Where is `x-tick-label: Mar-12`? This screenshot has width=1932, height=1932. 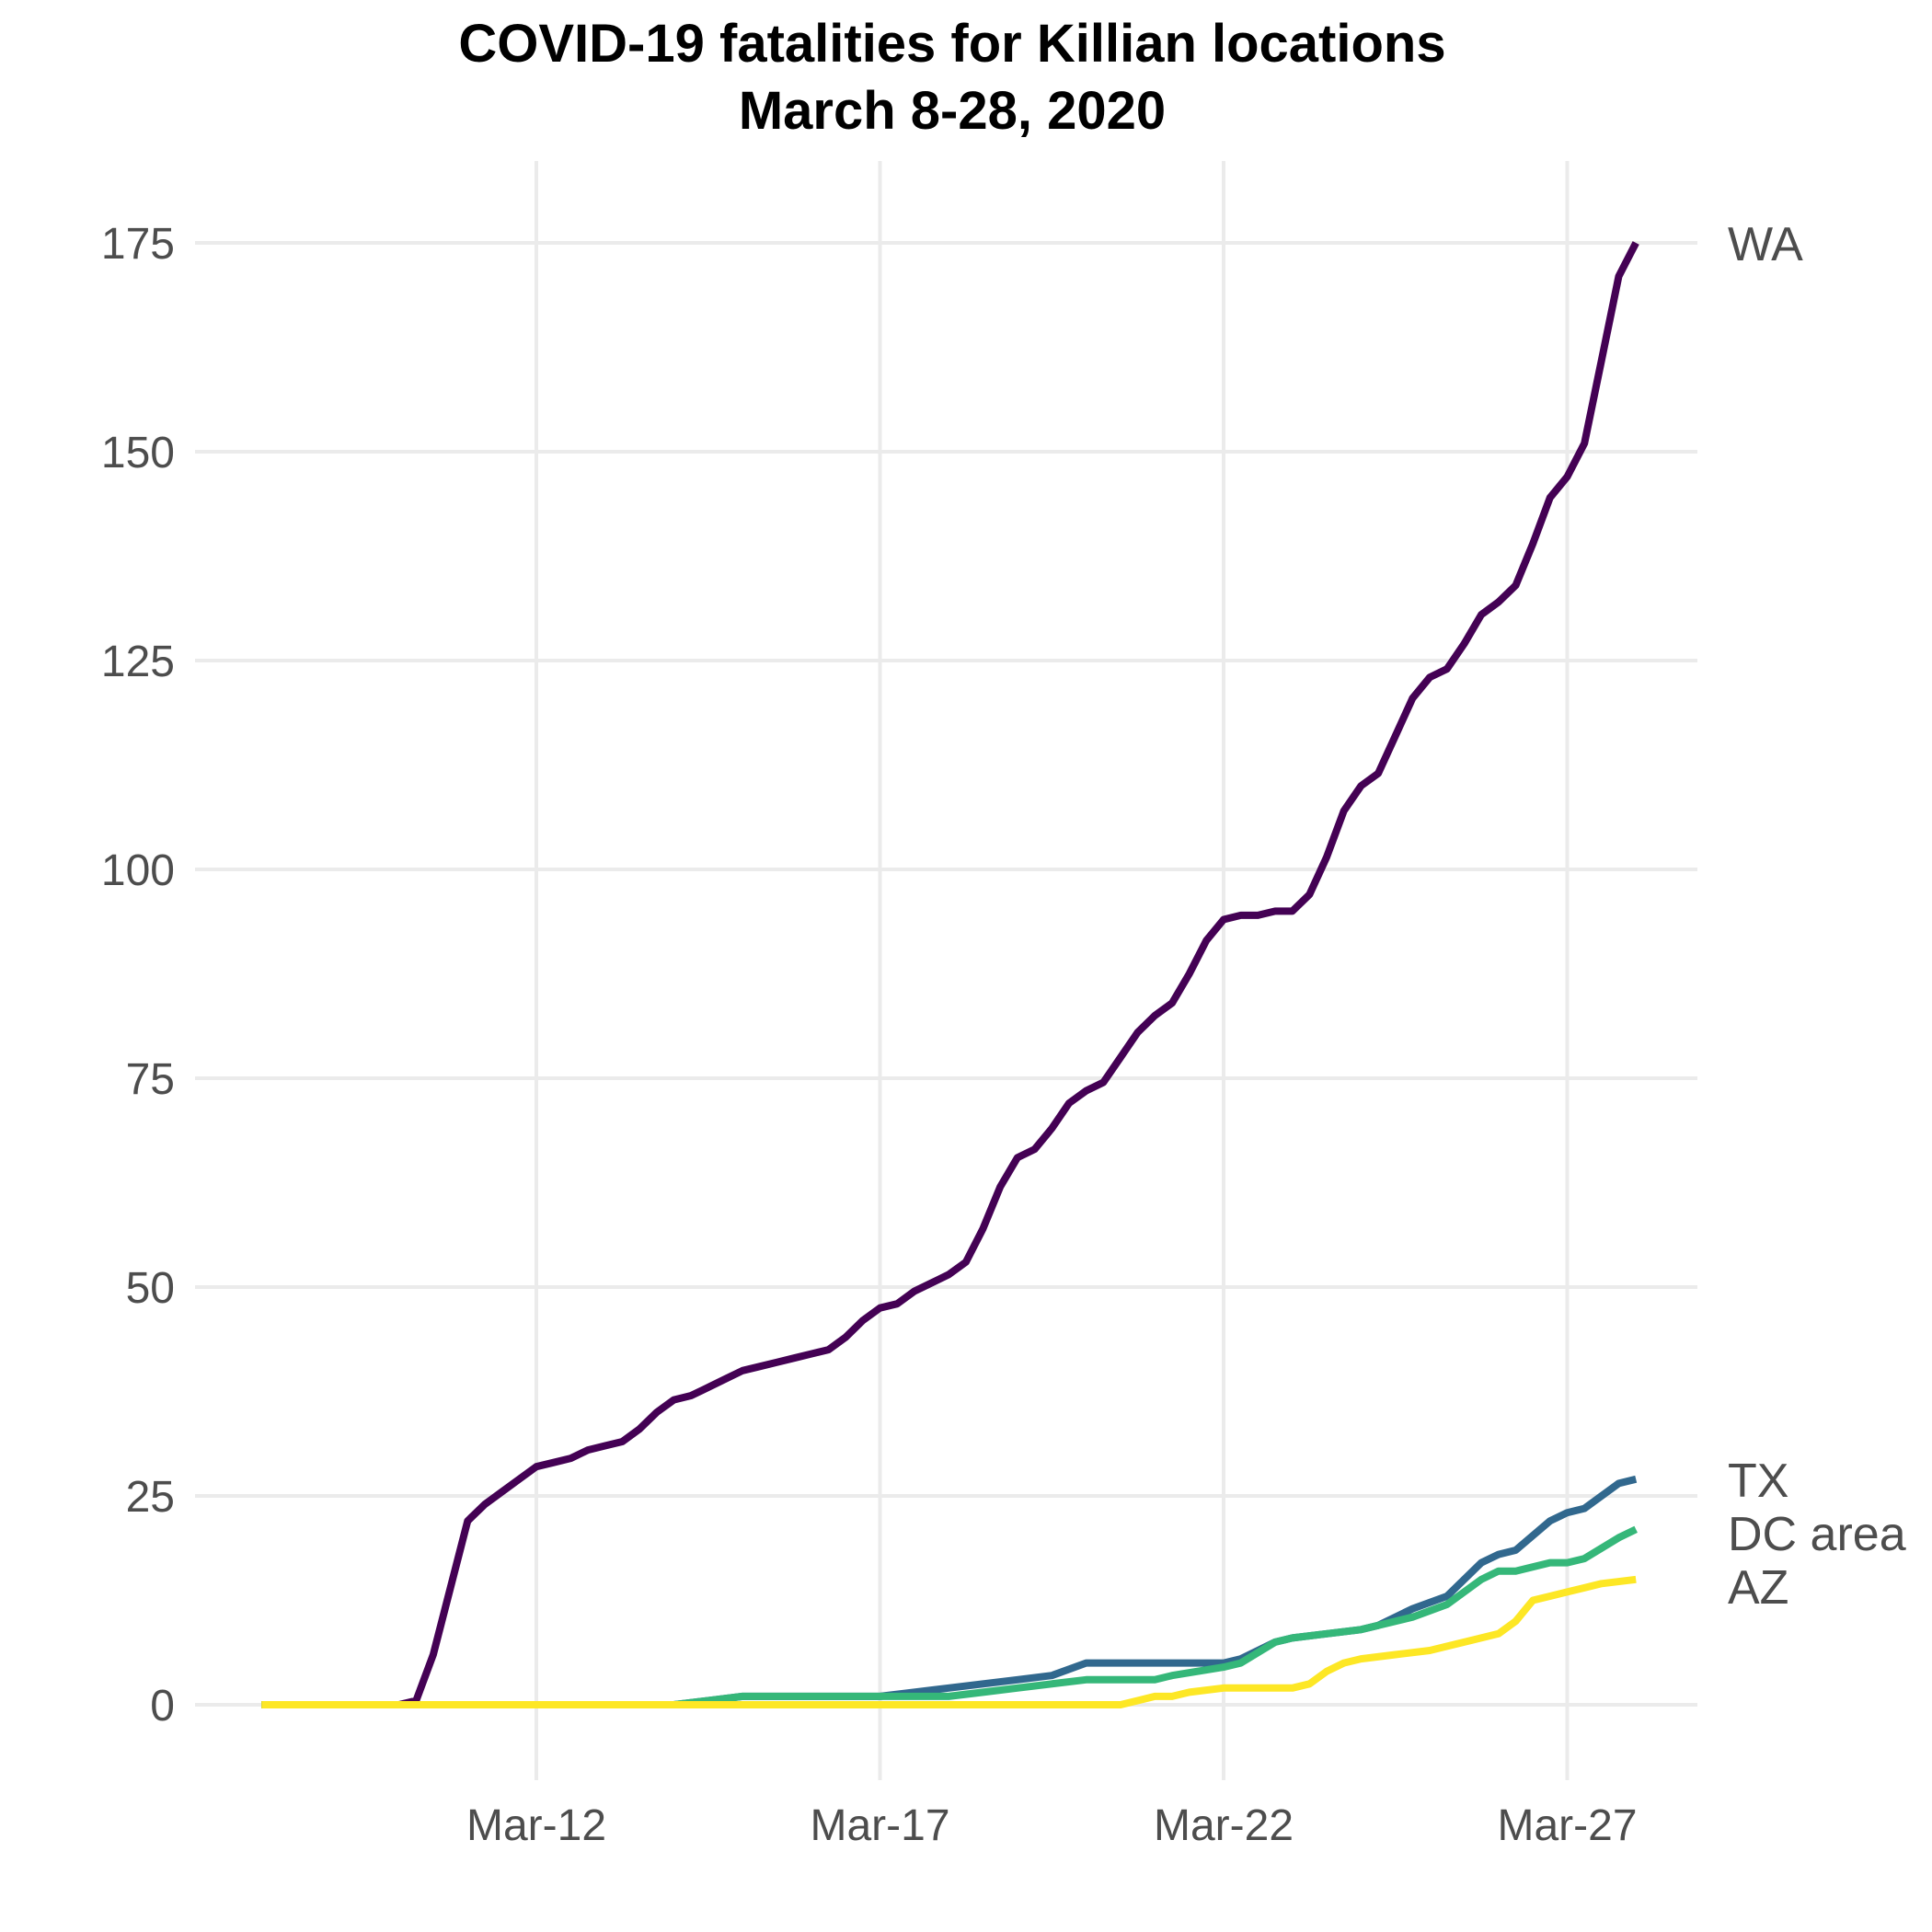
x-tick-label: Mar-12 is located at coordinates (536, 1825).